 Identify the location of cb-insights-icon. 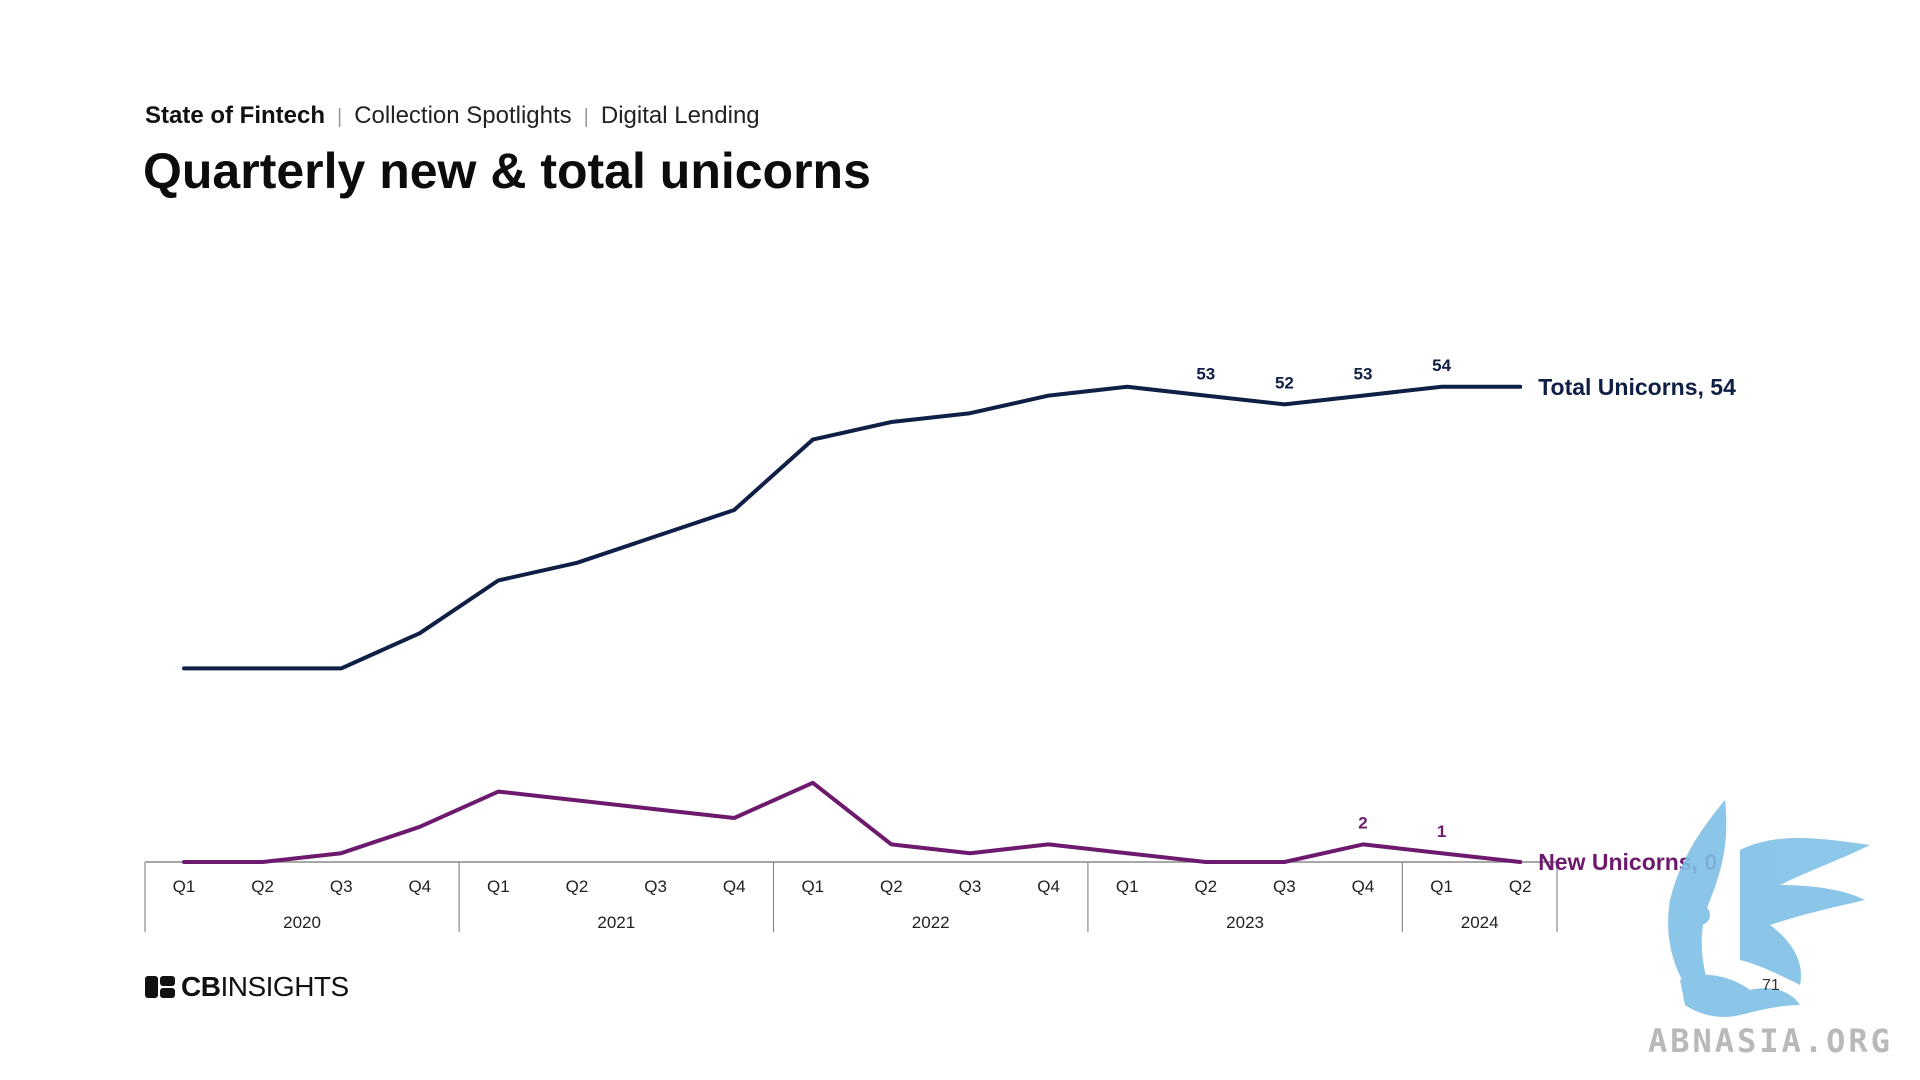
(160, 987).